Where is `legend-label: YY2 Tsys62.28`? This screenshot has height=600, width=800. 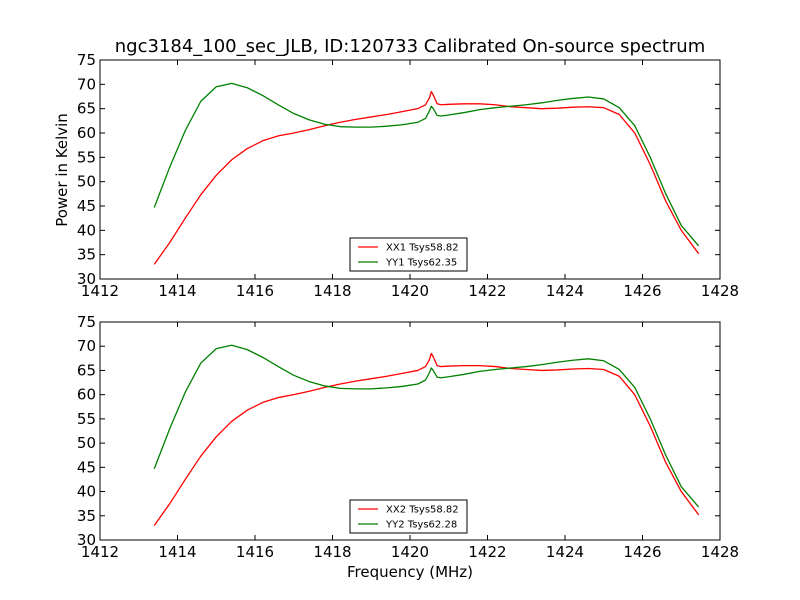
legend-label: YY2 Tsys62.28 is located at coordinates (421, 525).